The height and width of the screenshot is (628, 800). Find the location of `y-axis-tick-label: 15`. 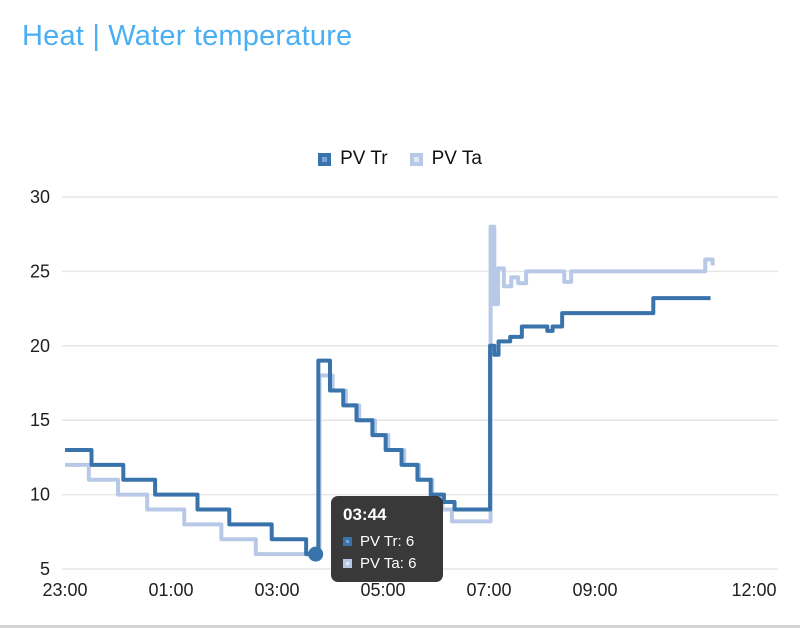

y-axis-tick-label: 15 is located at coordinates (40, 420).